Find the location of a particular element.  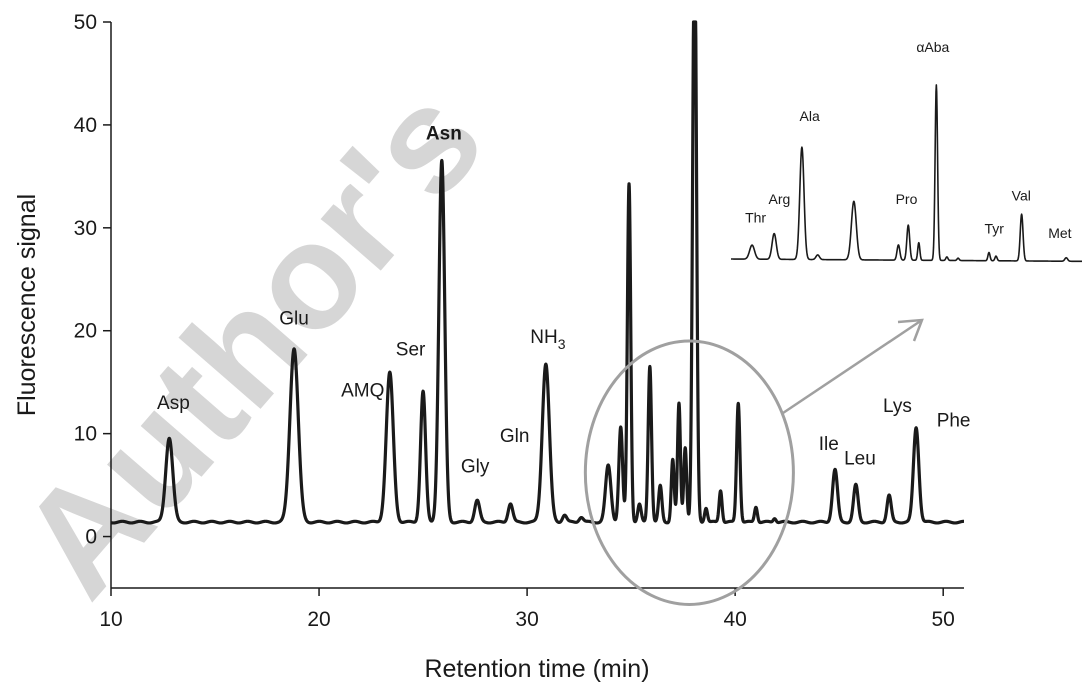

inset-label-ala: Ala is located at coordinates (810, 116).